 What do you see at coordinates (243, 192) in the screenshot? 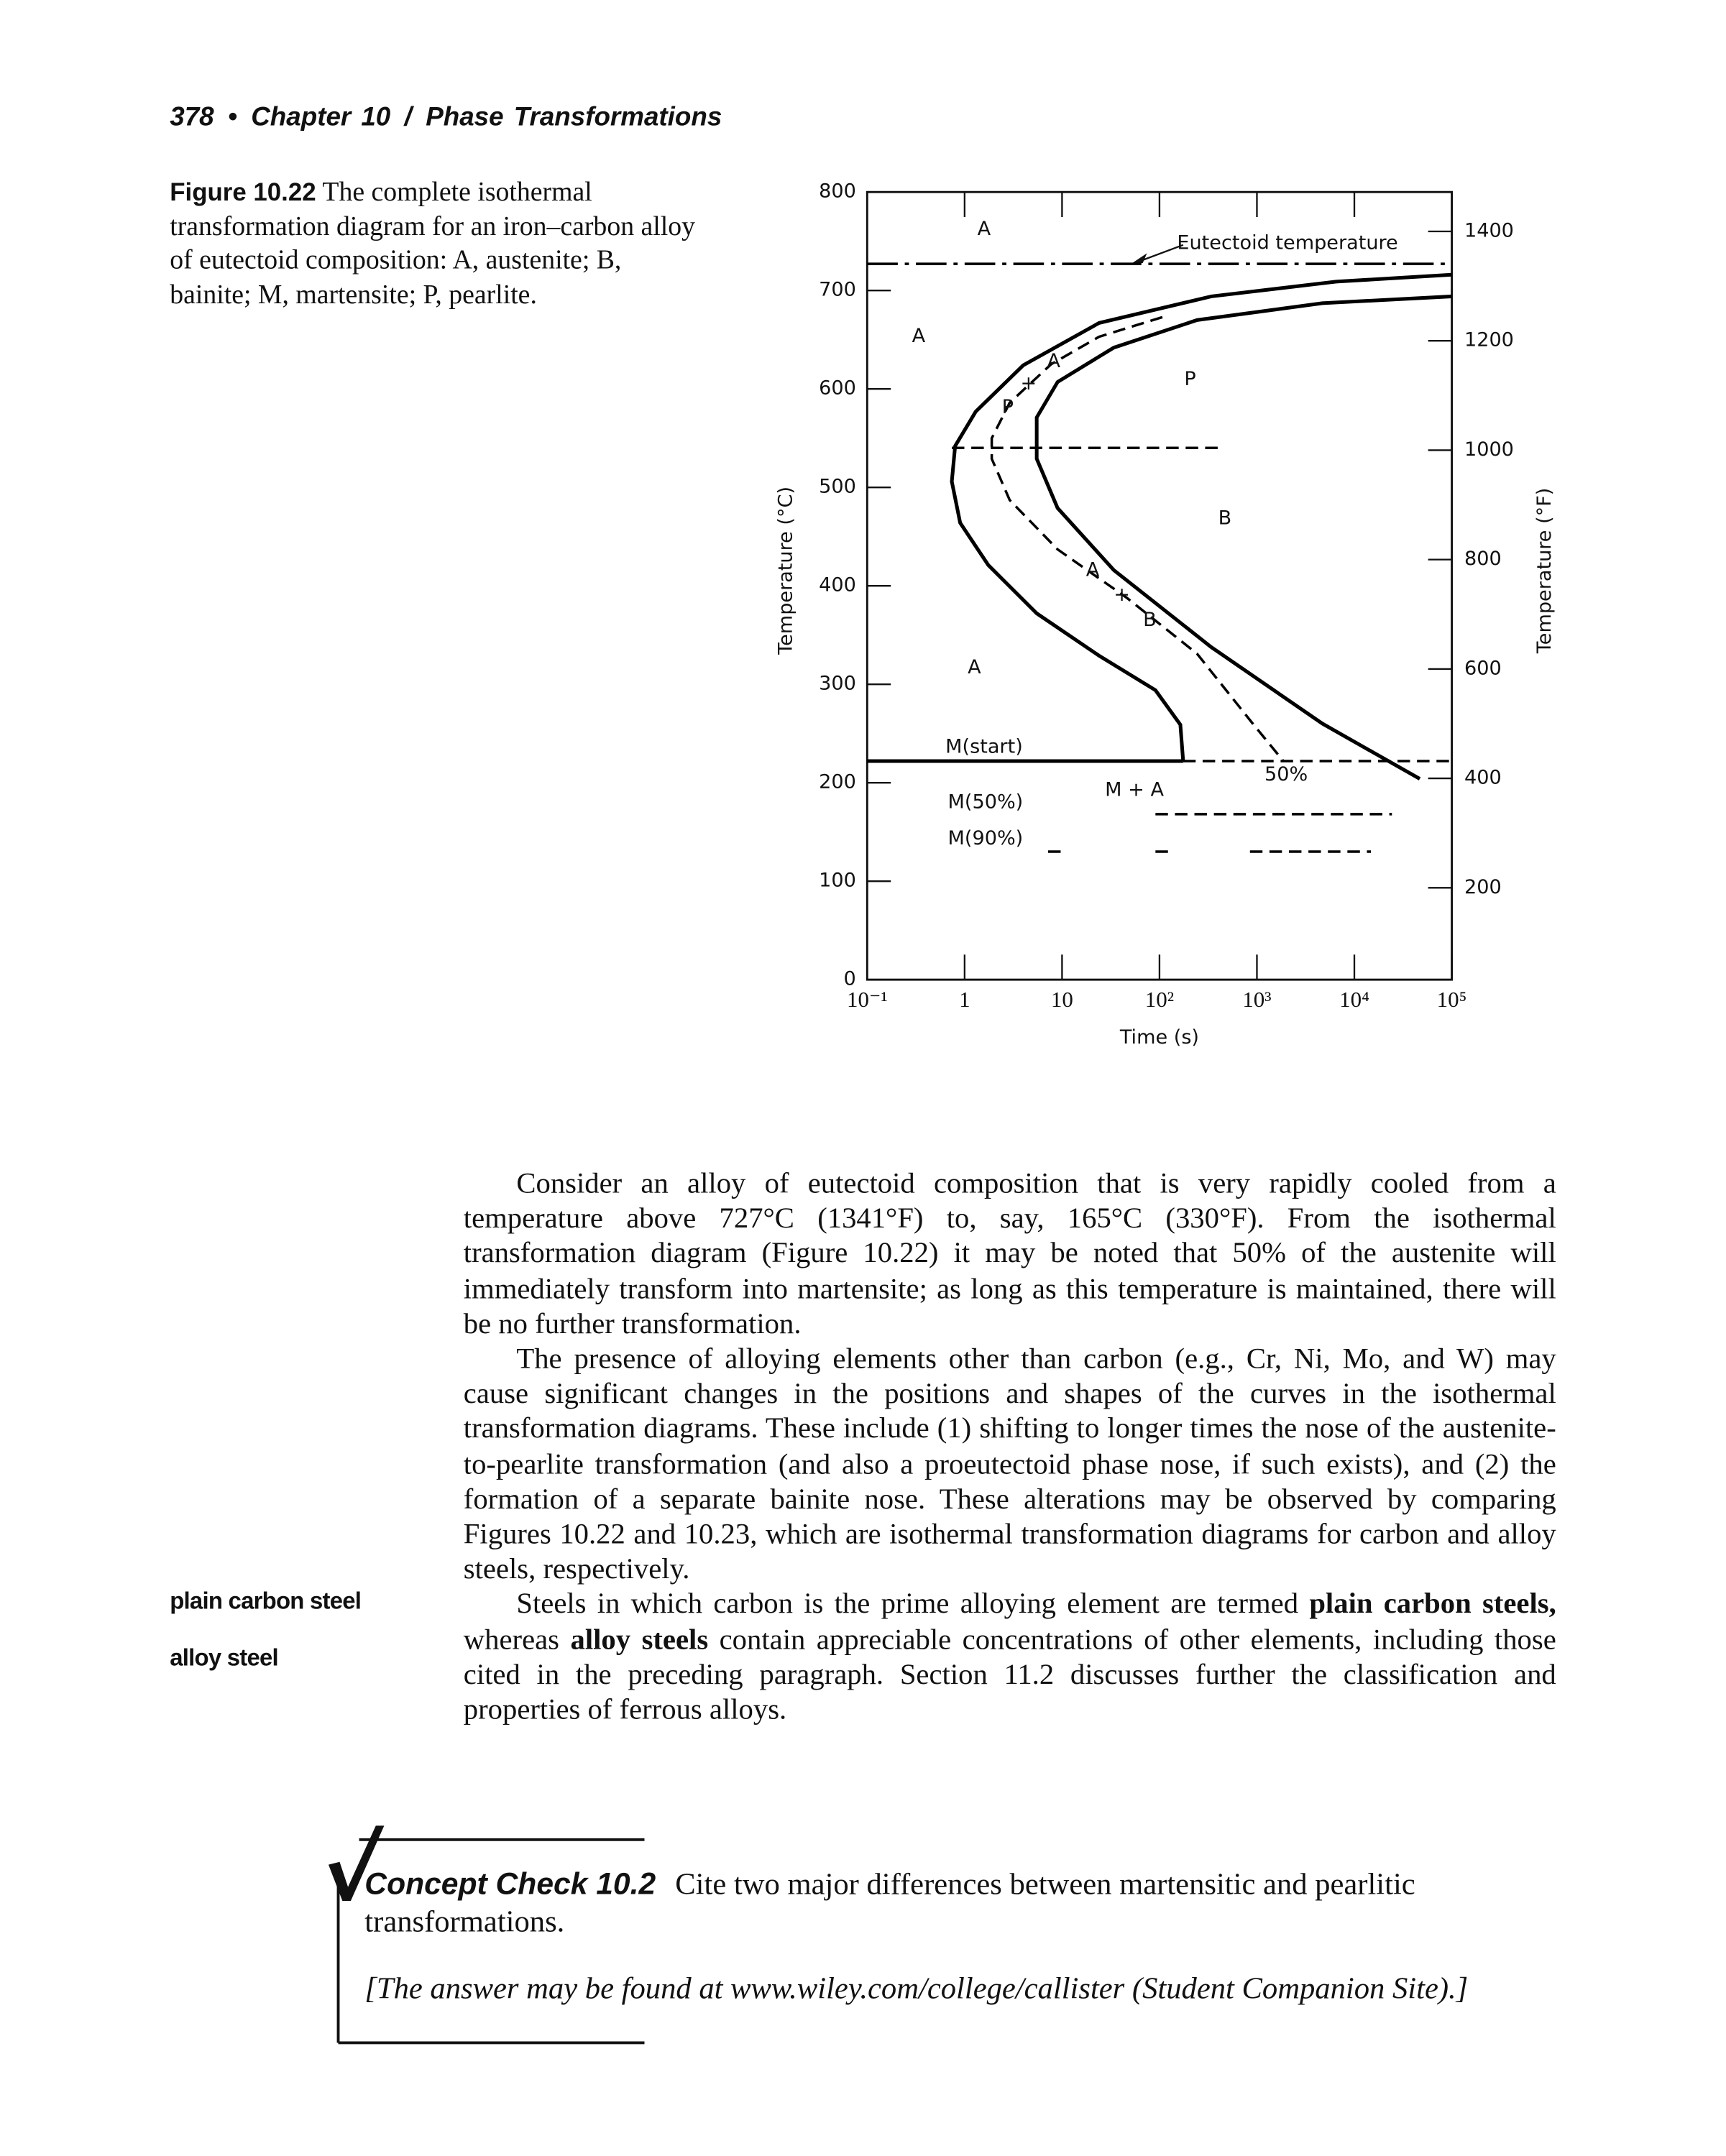
I see `figure-label: Figure 10.22` at bounding box center [243, 192].